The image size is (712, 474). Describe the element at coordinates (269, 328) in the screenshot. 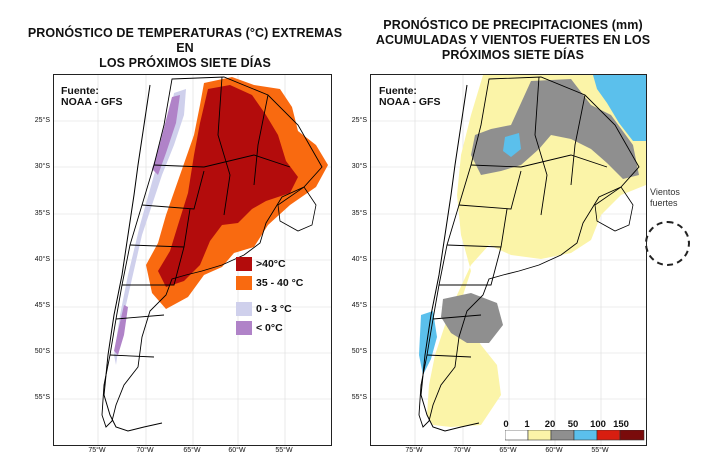

I see `legend-label-freezing: < 0°C` at that location.